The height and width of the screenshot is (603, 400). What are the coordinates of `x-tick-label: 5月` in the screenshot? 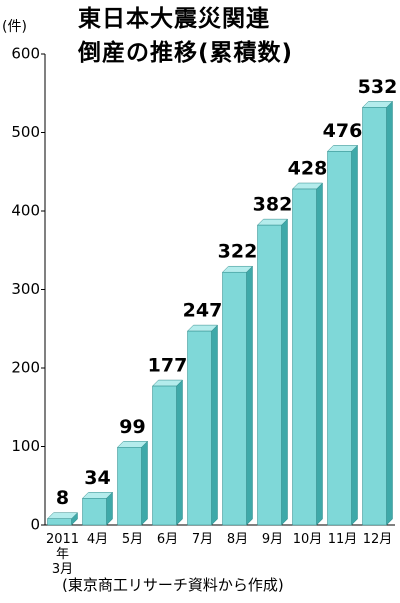 It's located at (132, 539).